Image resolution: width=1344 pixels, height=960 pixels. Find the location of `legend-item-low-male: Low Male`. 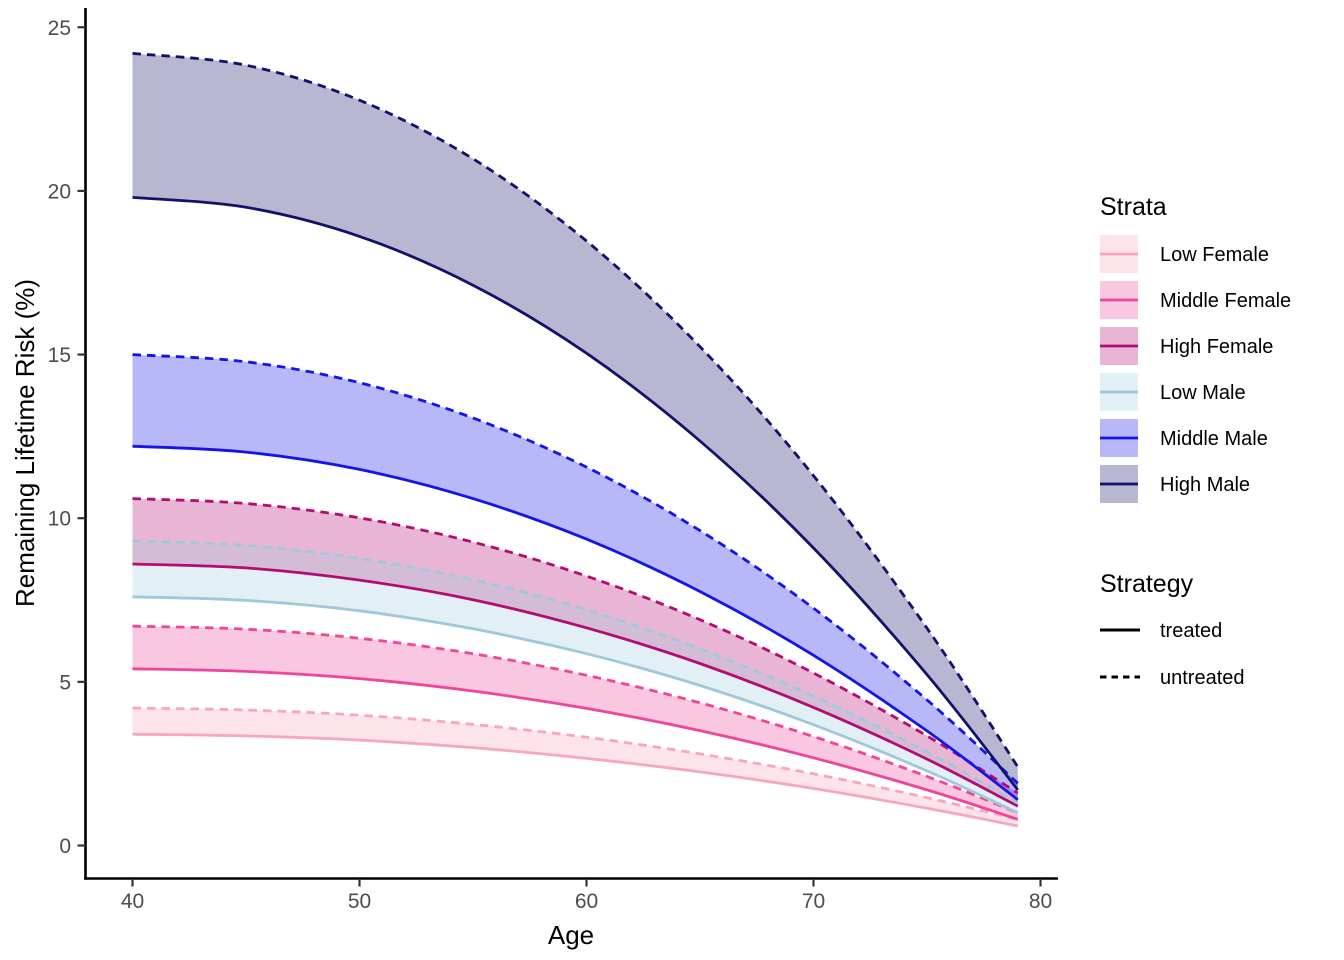

legend-item-low-male: Low Male is located at coordinates (1173, 392).